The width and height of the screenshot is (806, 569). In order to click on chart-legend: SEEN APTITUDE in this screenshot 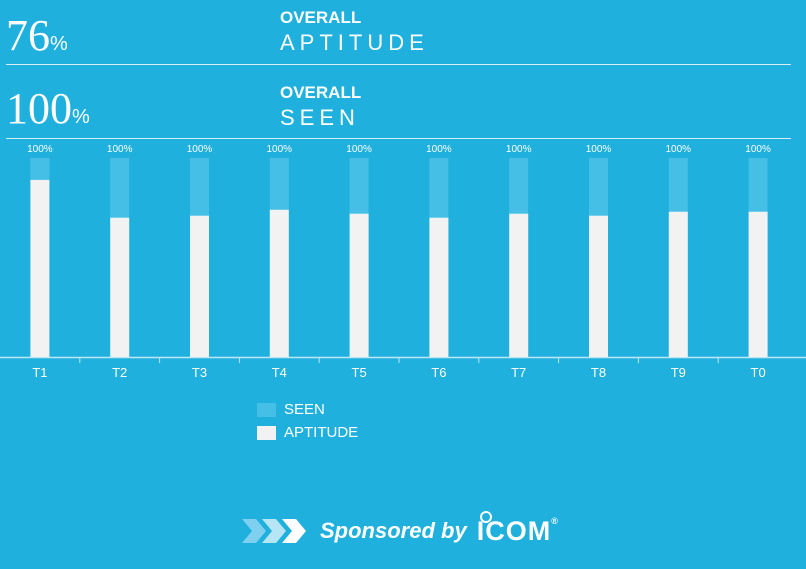, I will do `click(307, 421)`.